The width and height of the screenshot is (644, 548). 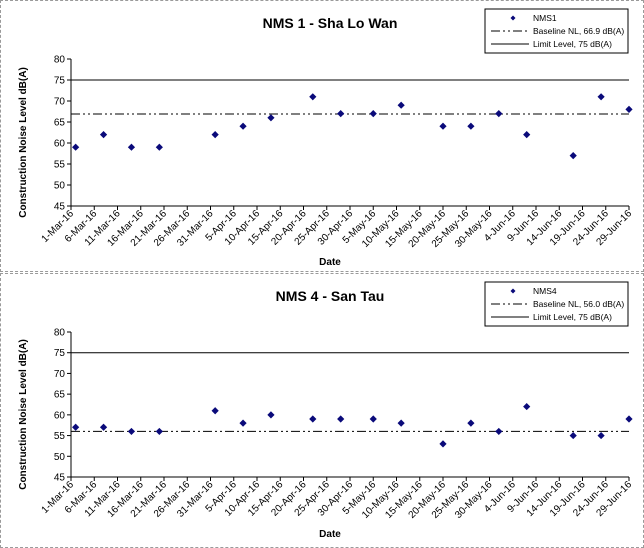 What do you see at coordinates (545, 291) in the screenshot?
I see `legend-label: NMS4` at bounding box center [545, 291].